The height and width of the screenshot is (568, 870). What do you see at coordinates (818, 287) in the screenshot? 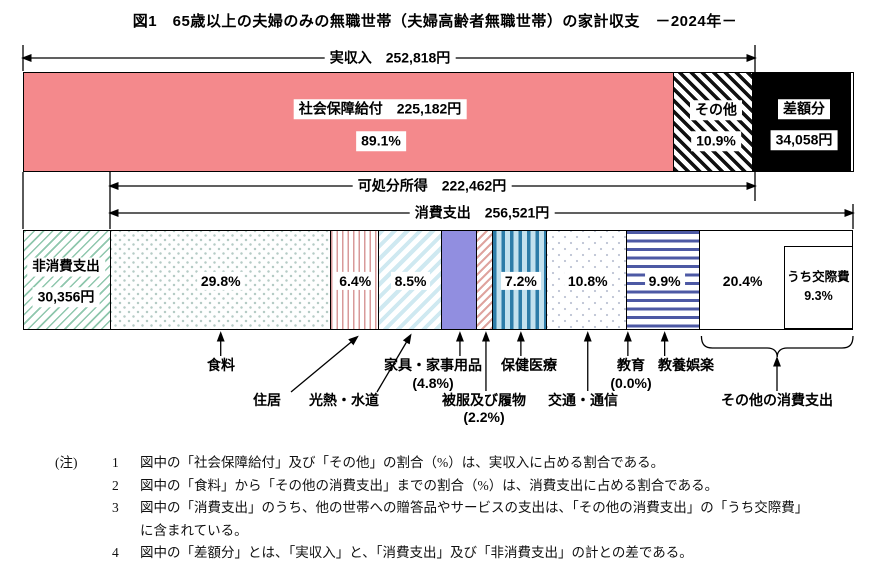
I see `social-expenses-box: うち交際費 9.3%` at bounding box center [818, 287].